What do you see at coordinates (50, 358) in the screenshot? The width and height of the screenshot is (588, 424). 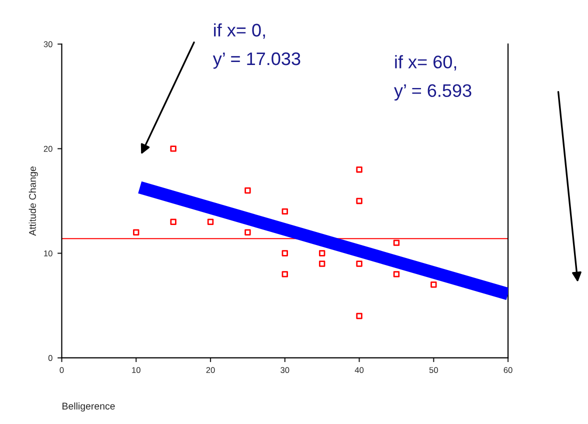 I see `y-tick-label: 0` at bounding box center [50, 358].